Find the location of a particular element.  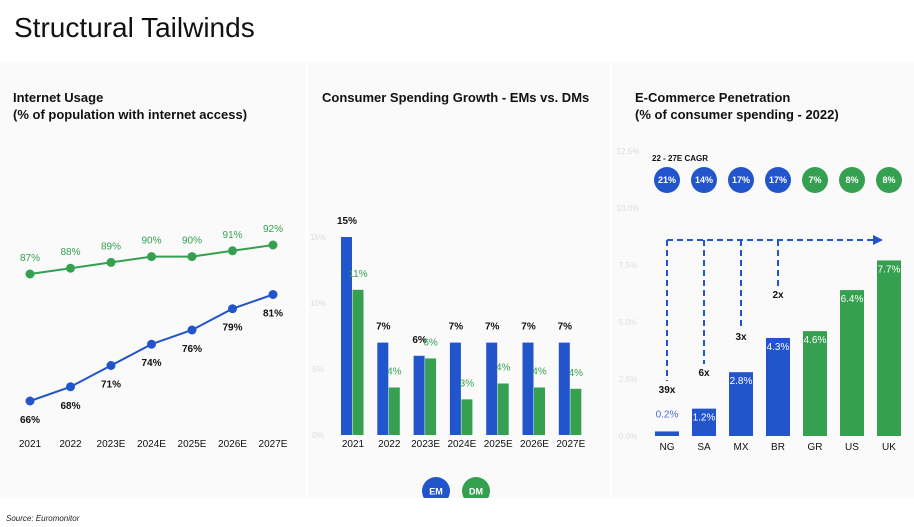

data-label: 79% is located at coordinates (232, 328).